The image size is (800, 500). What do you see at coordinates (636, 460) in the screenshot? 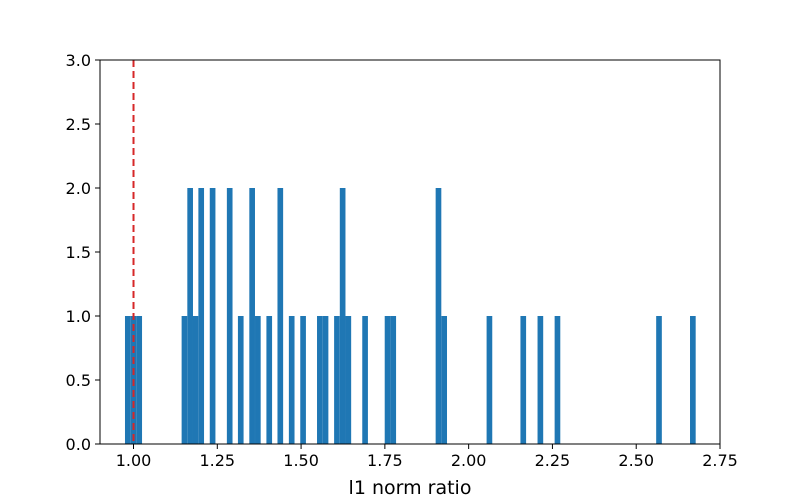
I see `x-tick-label: 2.50` at bounding box center [636, 460].